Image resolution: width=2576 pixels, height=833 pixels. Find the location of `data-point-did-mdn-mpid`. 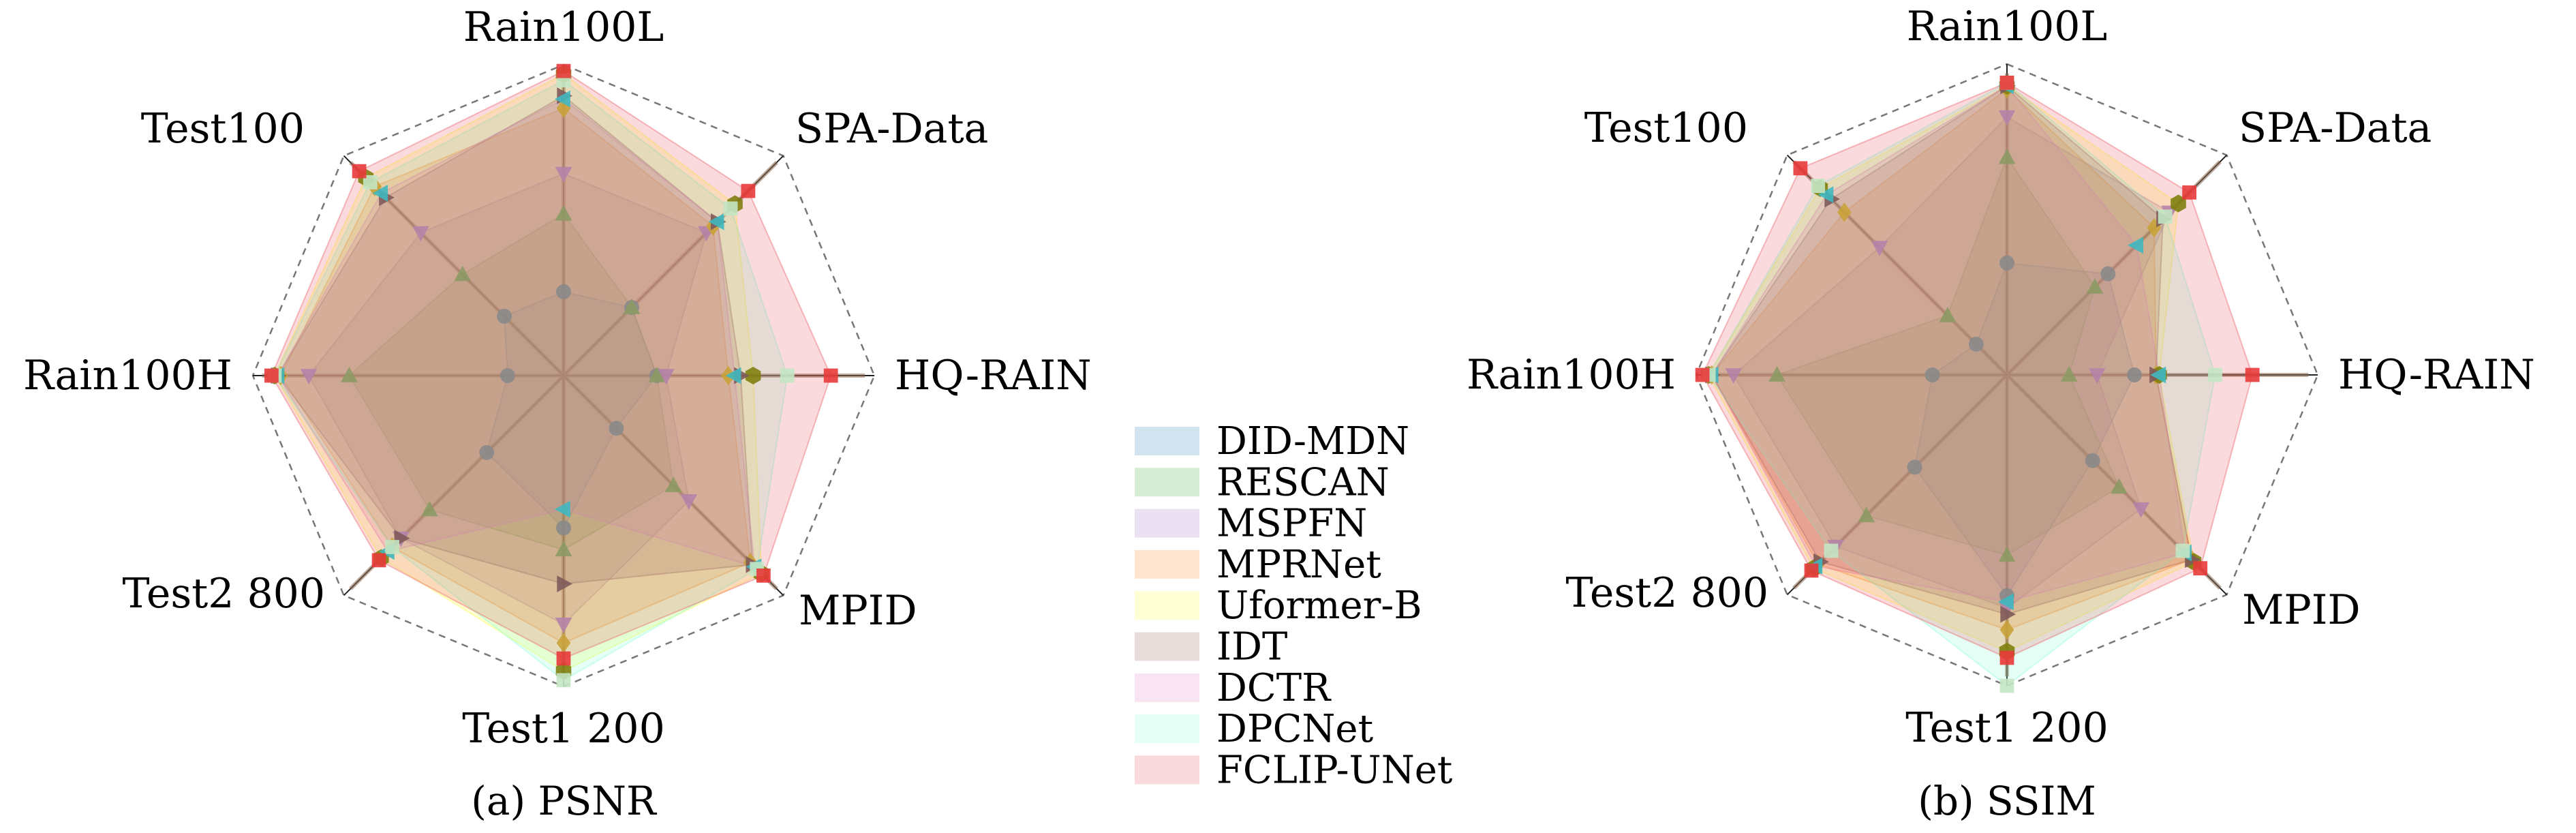

data-point-did-mdn-mpid is located at coordinates (2092, 461).